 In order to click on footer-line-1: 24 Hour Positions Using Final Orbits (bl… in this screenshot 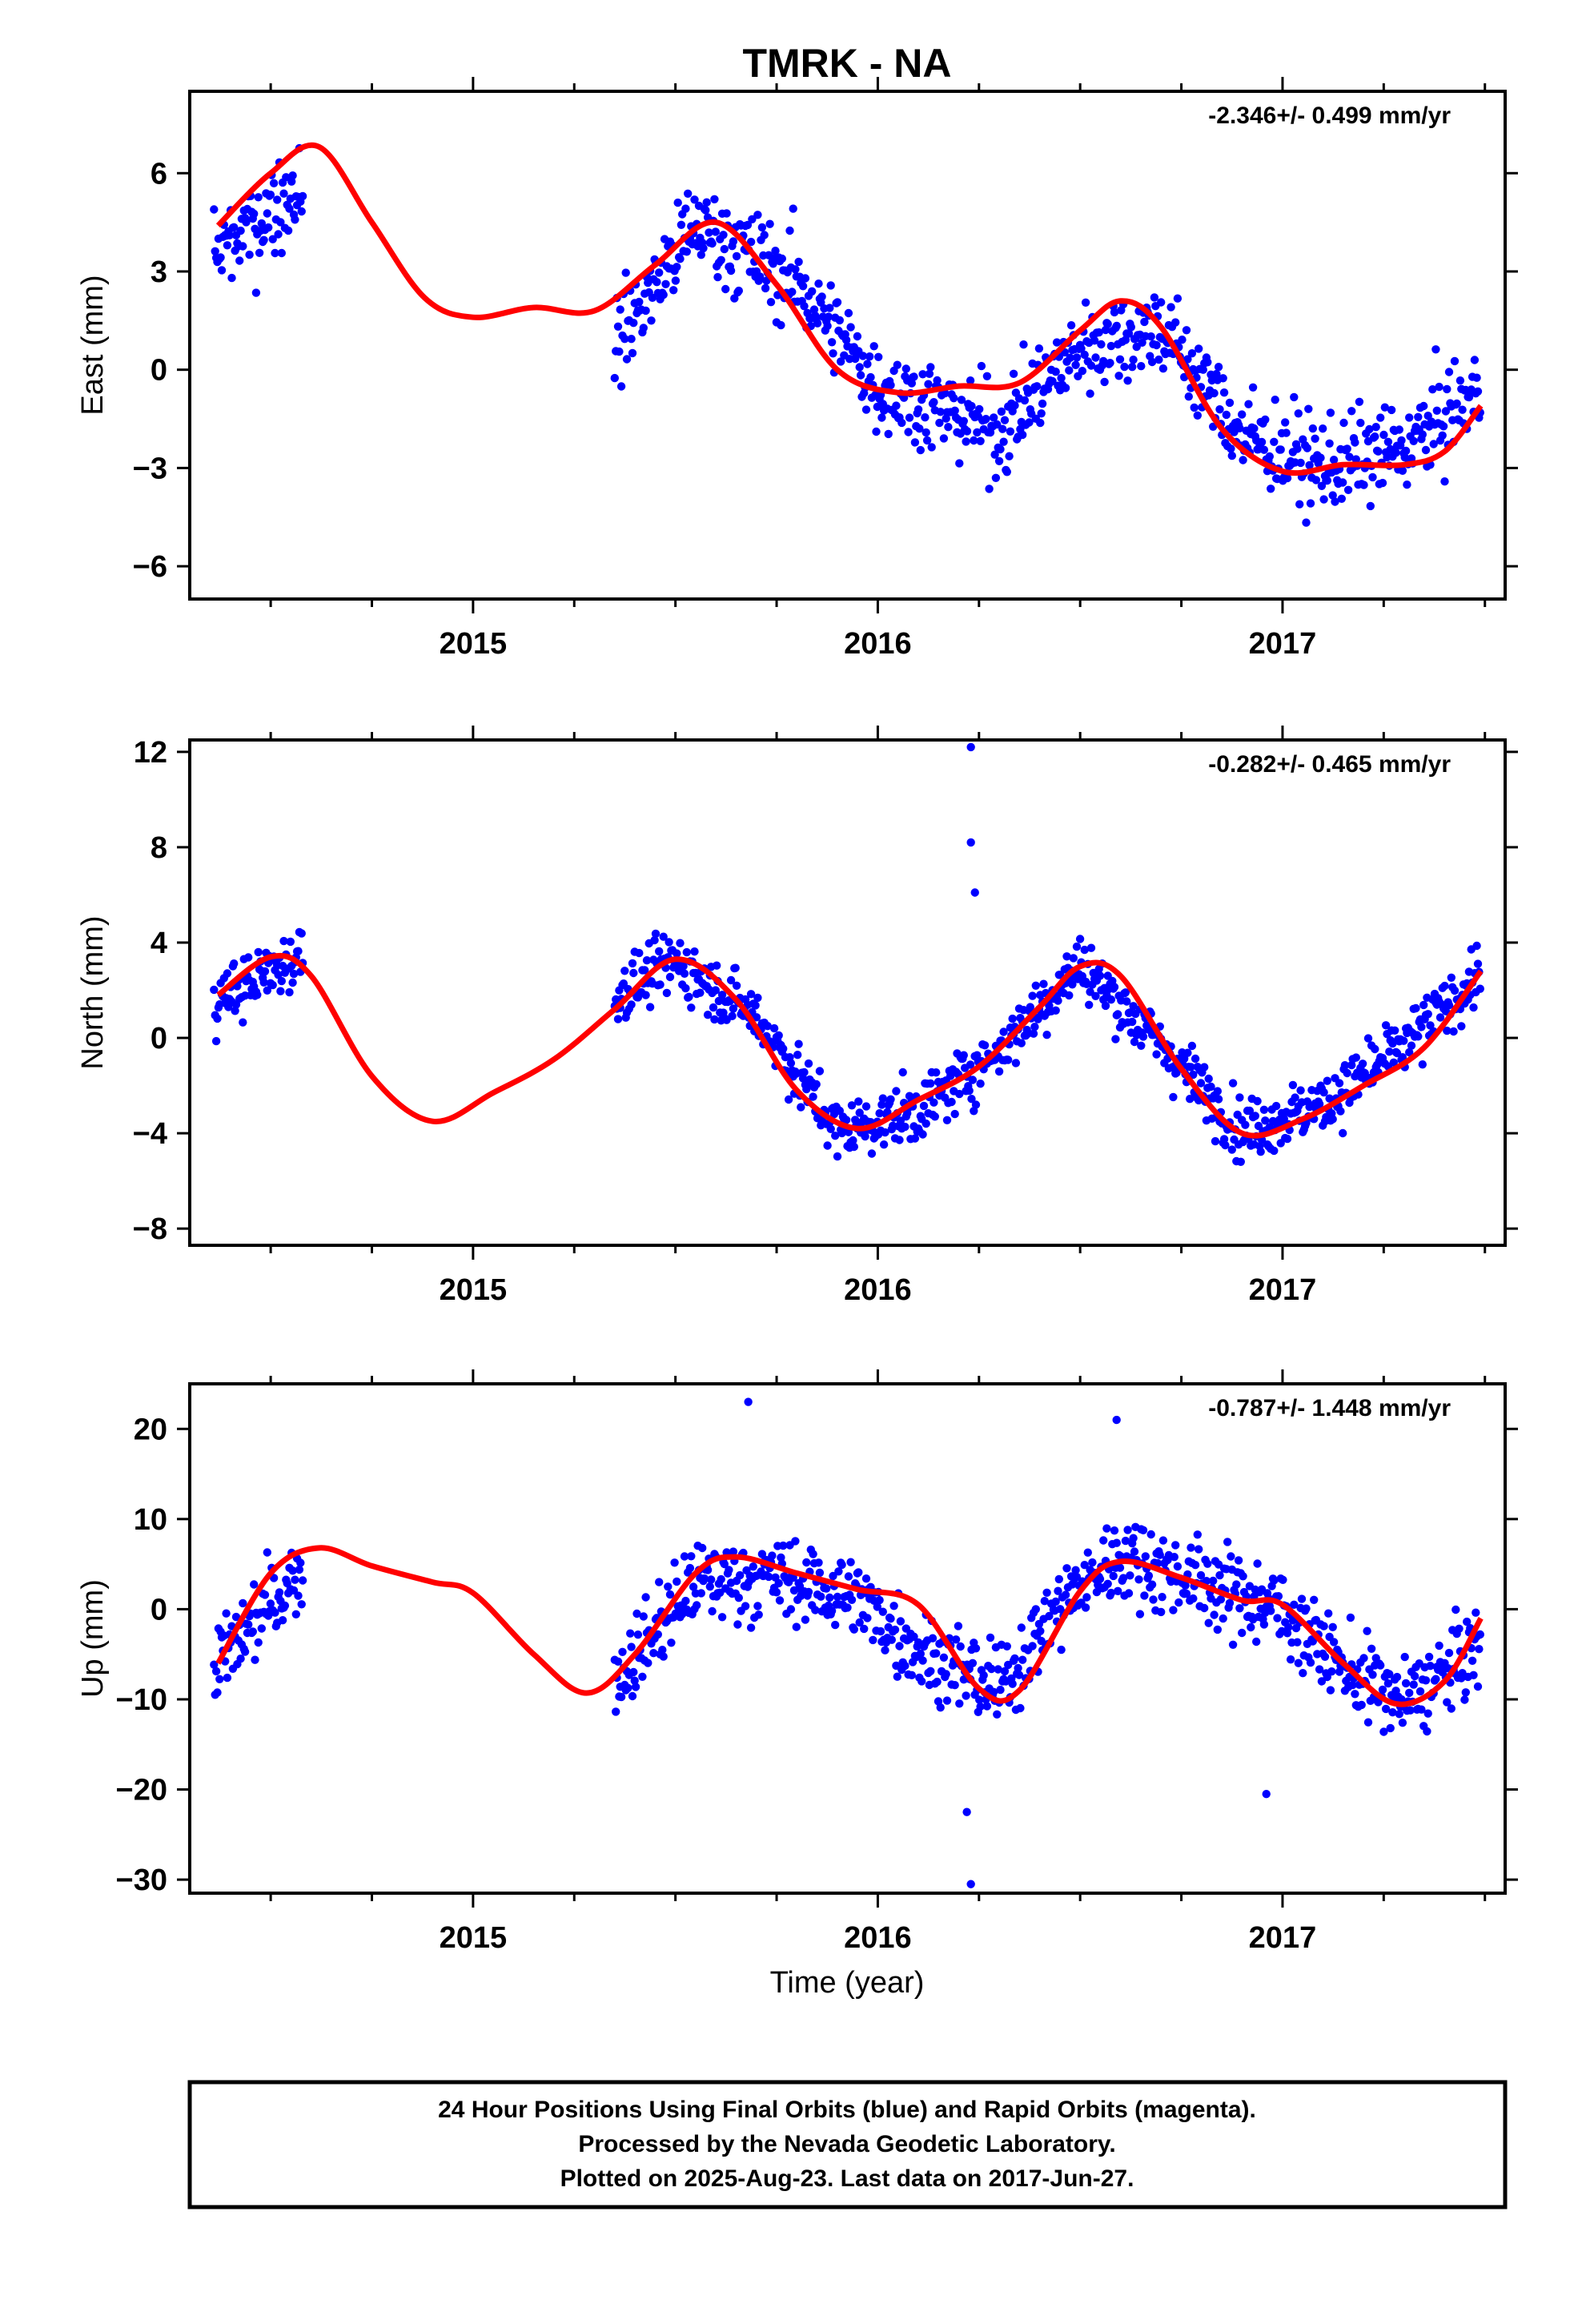, I will do `click(847, 2110)`.